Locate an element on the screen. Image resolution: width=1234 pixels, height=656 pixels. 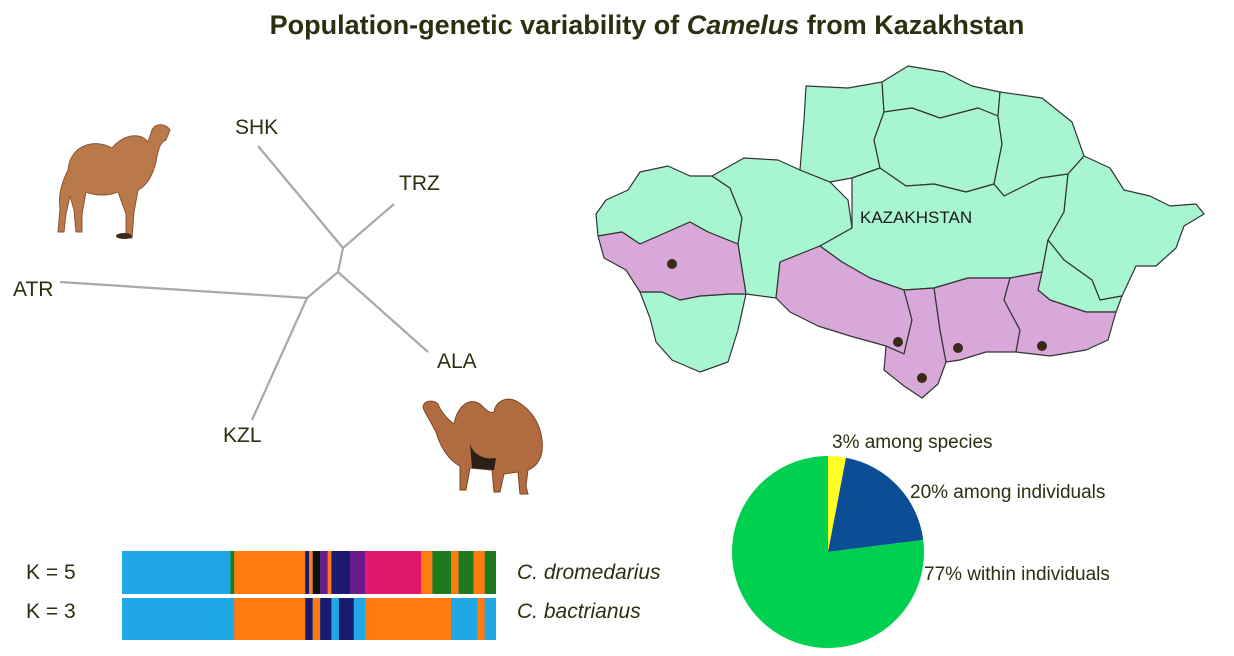
map-region-mangystau is located at coordinates (693, 332).